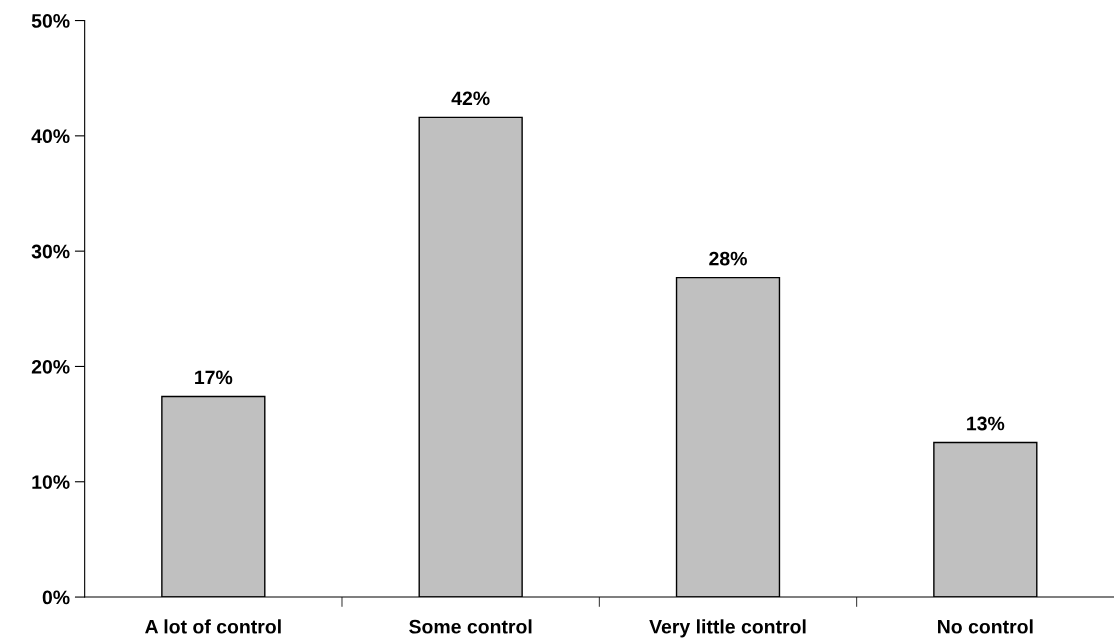 Image resolution: width=1114 pixels, height=642 pixels. Describe the element at coordinates (470, 626) in the screenshot. I see `x-tick-label: Some control` at that location.